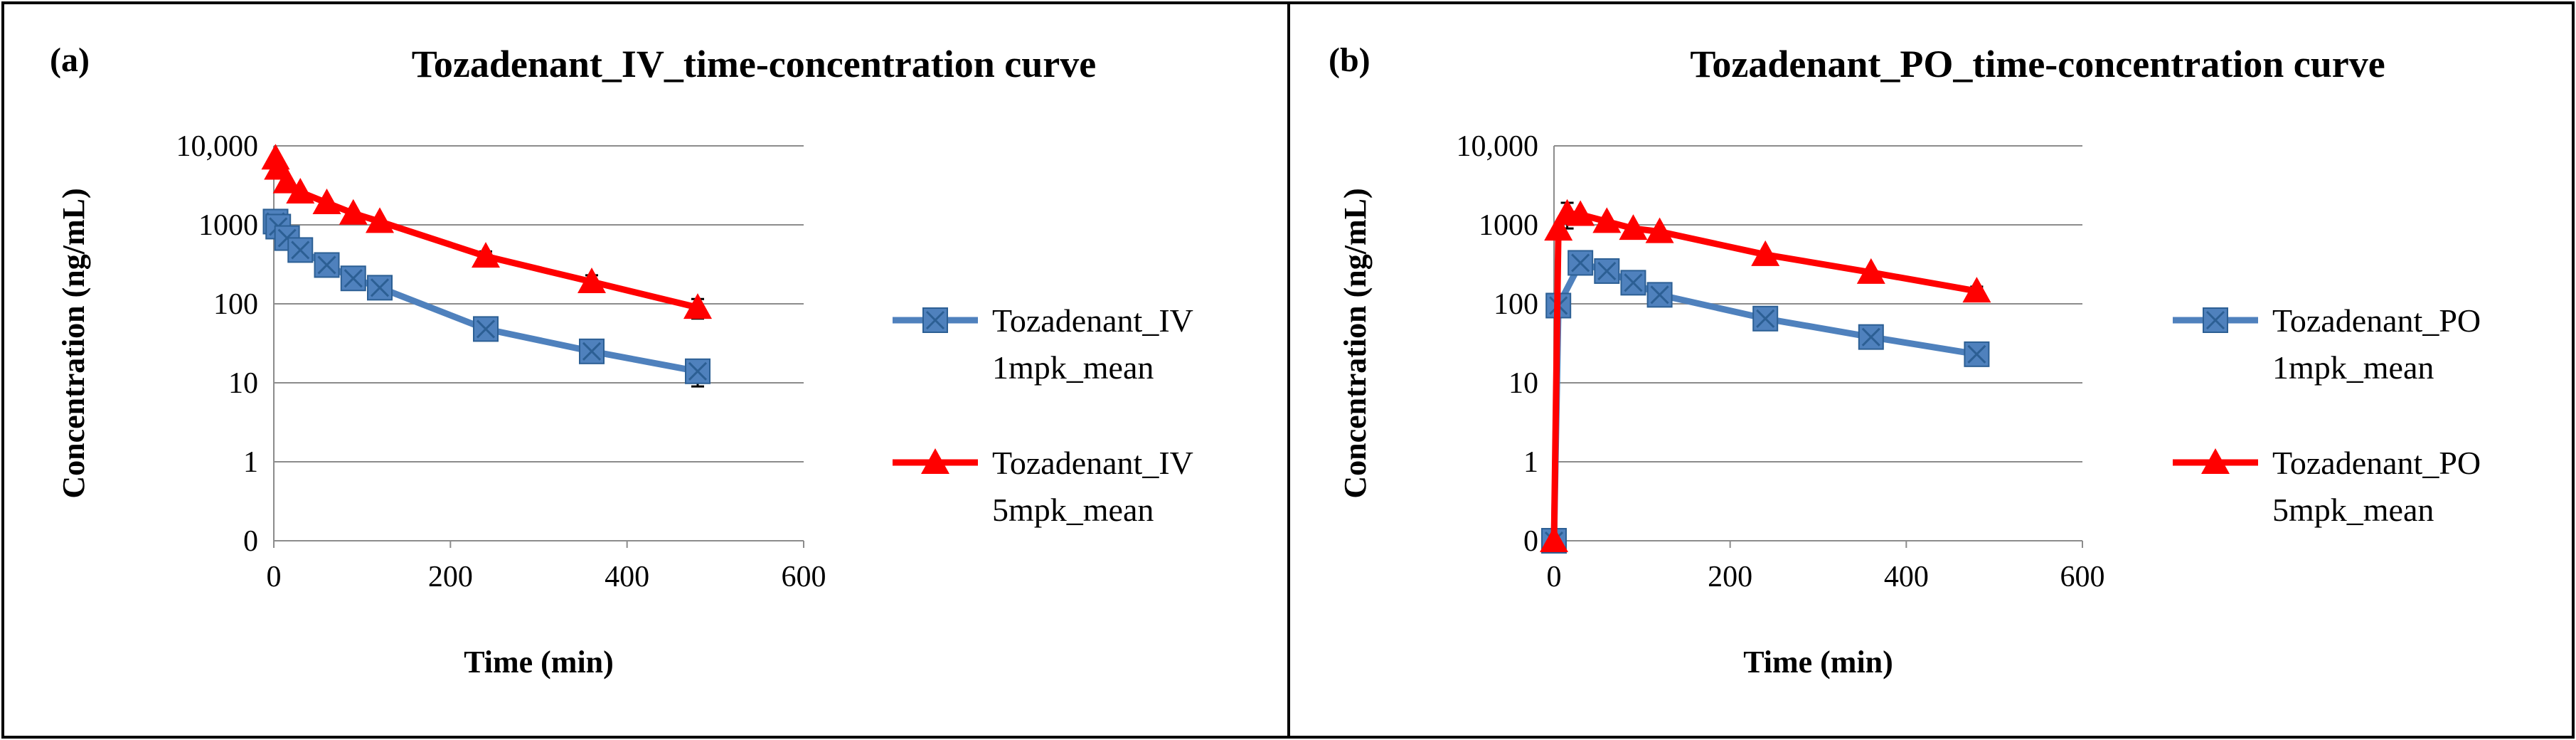  Describe the element at coordinates (1350, 60) in the screenshot. I see `panel-label: (b)` at that location.